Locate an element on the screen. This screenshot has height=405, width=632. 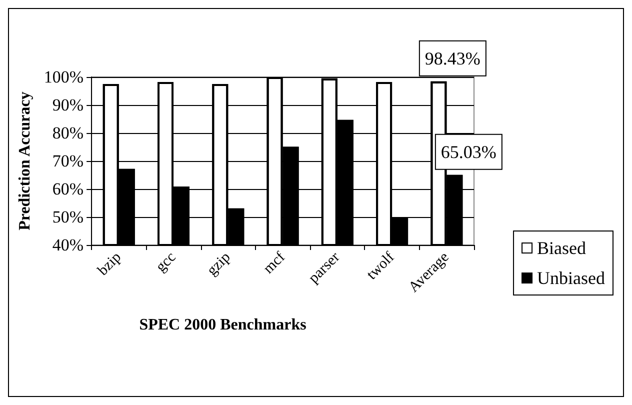
y-tick-label: 70% is located at coordinates (68, 161).